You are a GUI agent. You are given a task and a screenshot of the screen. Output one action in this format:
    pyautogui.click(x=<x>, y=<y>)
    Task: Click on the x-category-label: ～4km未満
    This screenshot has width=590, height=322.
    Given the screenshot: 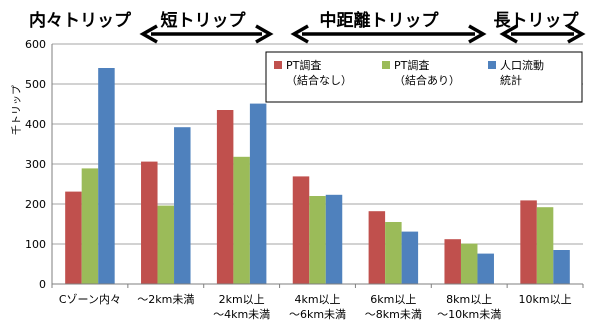 What is the action you would take?
    pyautogui.click(x=241, y=314)
    